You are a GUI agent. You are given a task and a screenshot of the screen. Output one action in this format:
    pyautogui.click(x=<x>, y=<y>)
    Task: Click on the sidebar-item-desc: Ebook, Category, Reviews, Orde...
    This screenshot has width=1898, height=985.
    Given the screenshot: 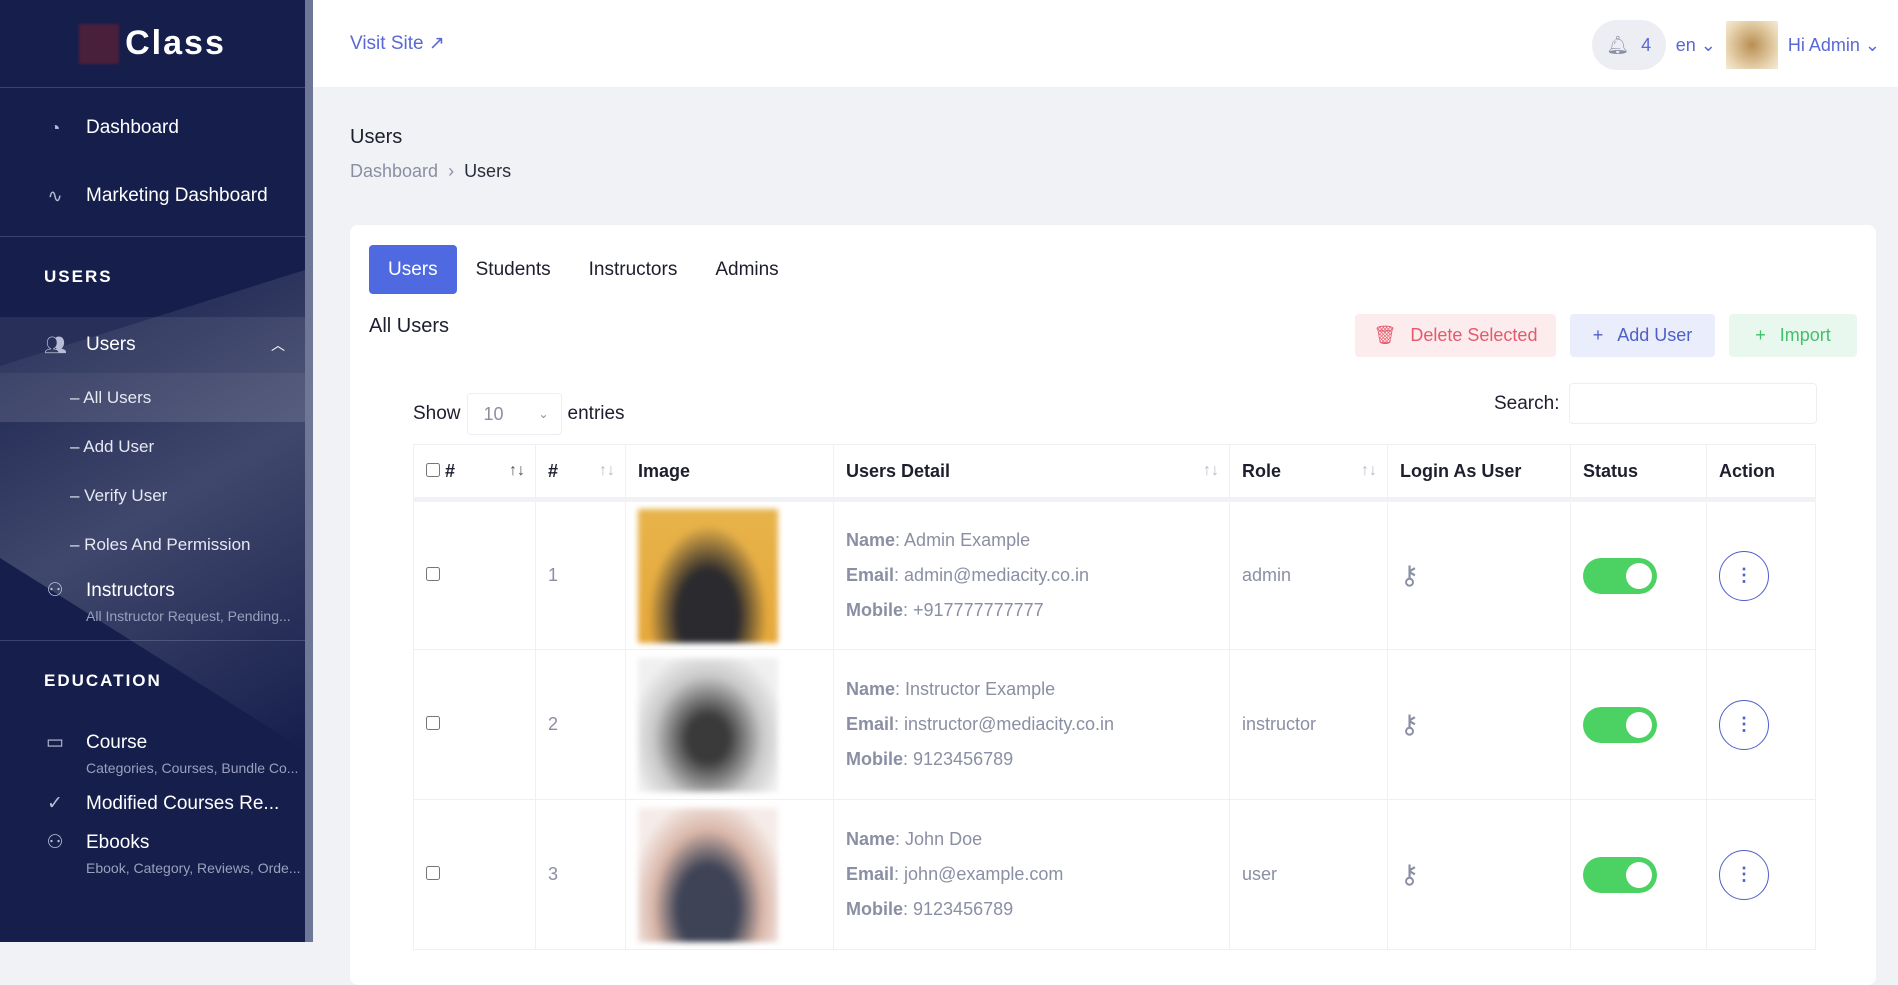 What is the action you would take?
    pyautogui.click(x=193, y=868)
    